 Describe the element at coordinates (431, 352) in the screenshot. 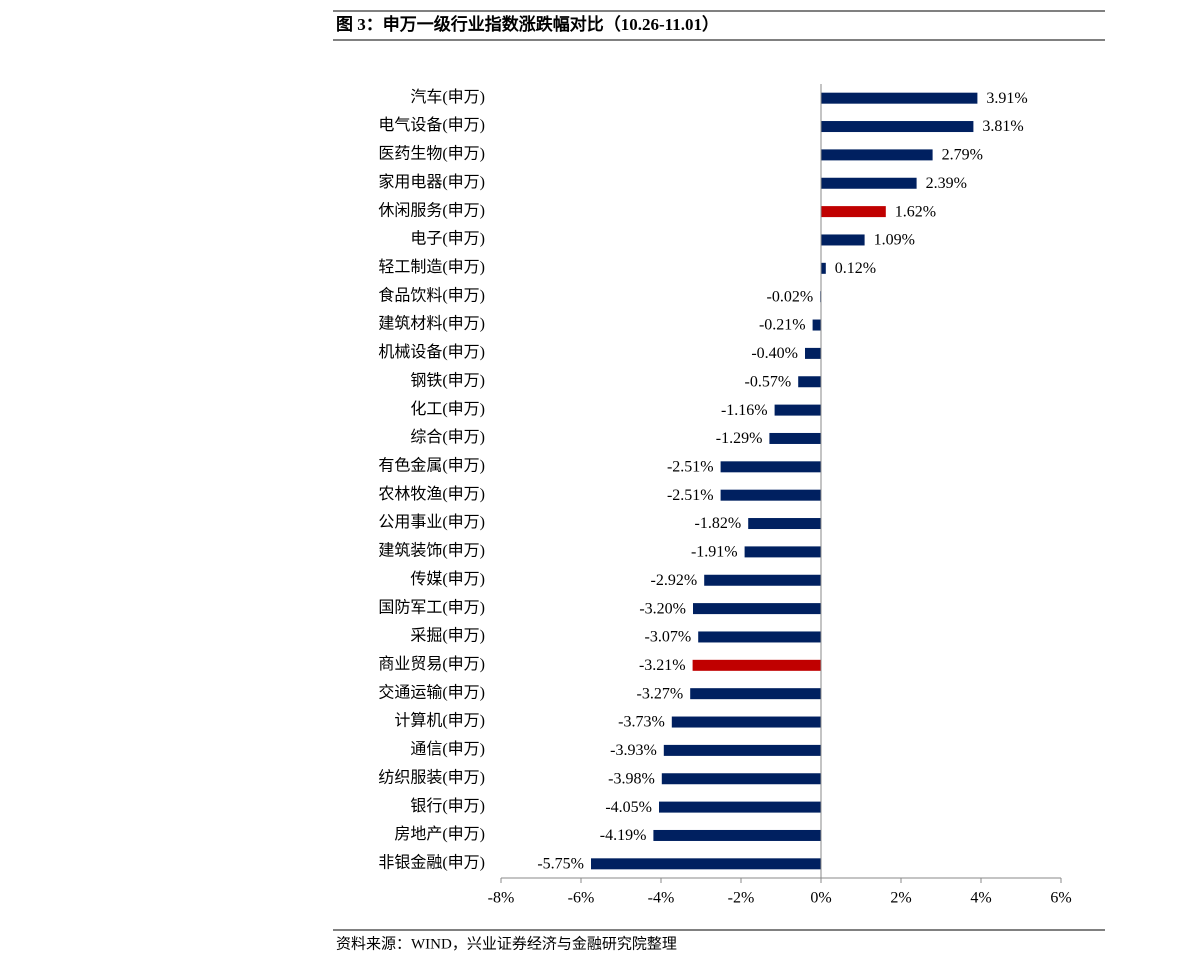

I see `category-label: 机械设备(申万)` at that location.